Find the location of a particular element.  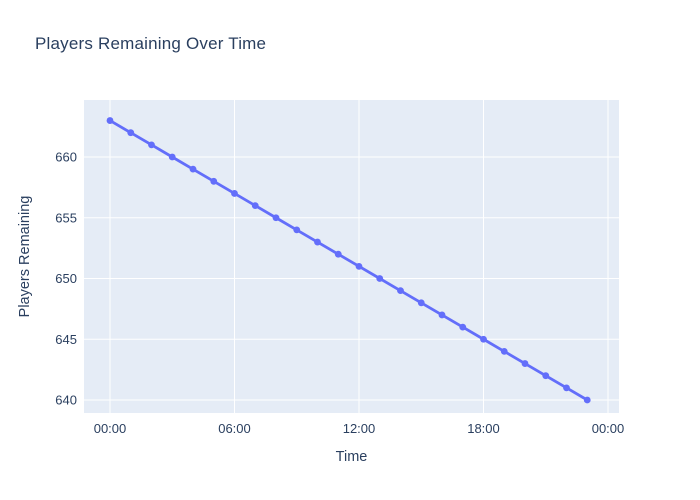

y-tick-label: 645 is located at coordinates (66, 339).